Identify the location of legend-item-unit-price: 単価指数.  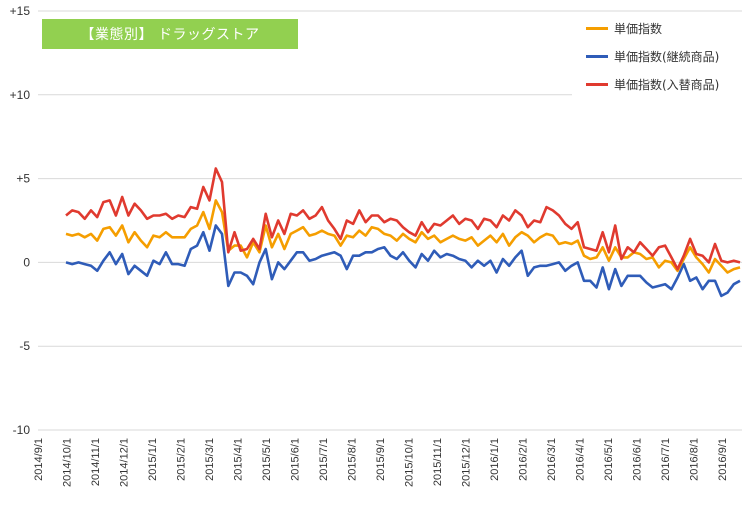
(658, 28).